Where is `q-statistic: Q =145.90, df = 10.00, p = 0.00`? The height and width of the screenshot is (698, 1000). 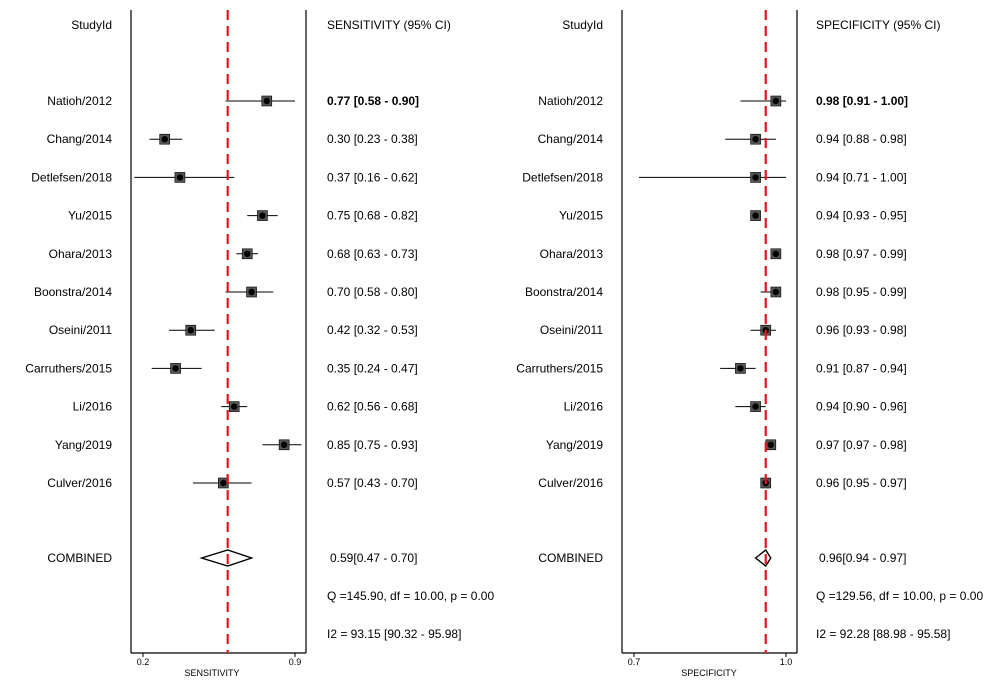
q-statistic: Q =145.90, df = 10.00, p = 0.00 is located at coordinates (410, 596).